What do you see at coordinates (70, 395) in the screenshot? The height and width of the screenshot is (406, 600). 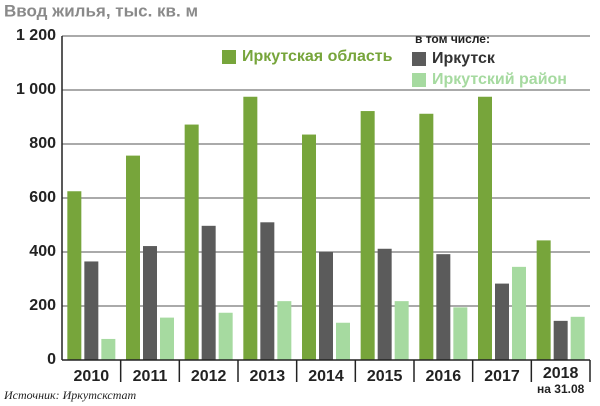 I see `source: Источник: Иркутскстат` at bounding box center [70, 395].